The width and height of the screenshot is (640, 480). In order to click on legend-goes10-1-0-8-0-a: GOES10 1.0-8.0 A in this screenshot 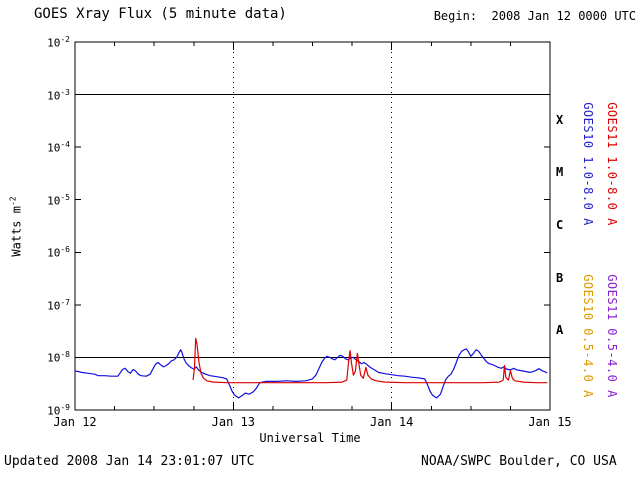, I will do `click(588, 164)`.